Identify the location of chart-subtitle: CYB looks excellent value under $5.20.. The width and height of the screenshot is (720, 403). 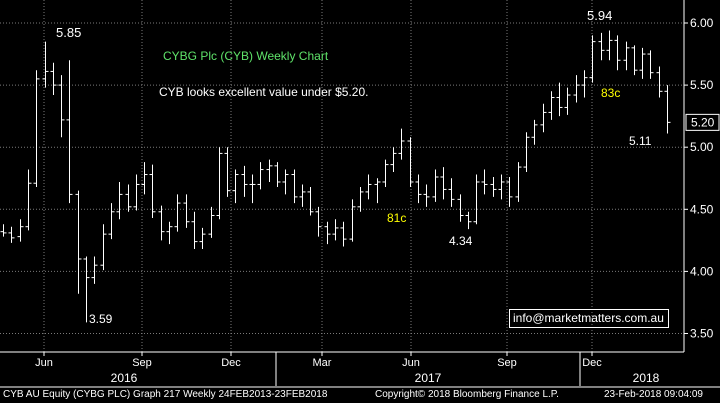
(263, 92).